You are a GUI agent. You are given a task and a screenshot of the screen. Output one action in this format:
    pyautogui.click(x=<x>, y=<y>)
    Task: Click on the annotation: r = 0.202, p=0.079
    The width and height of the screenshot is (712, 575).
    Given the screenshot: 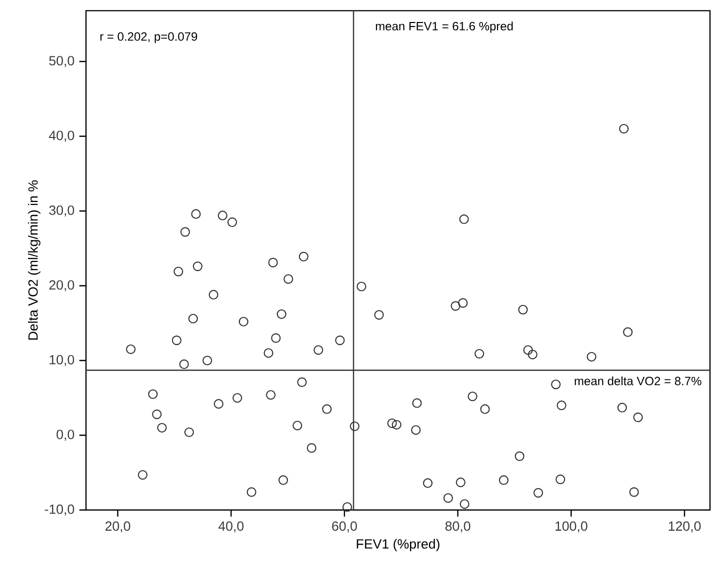 What is the action you would take?
    pyautogui.click(x=149, y=38)
    